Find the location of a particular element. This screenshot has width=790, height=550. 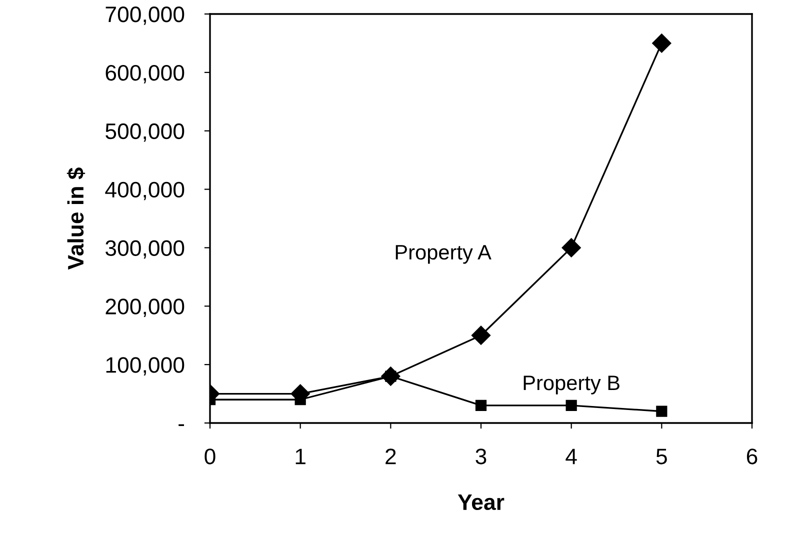

x-tick-label: 6 is located at coordinates (752, 456).